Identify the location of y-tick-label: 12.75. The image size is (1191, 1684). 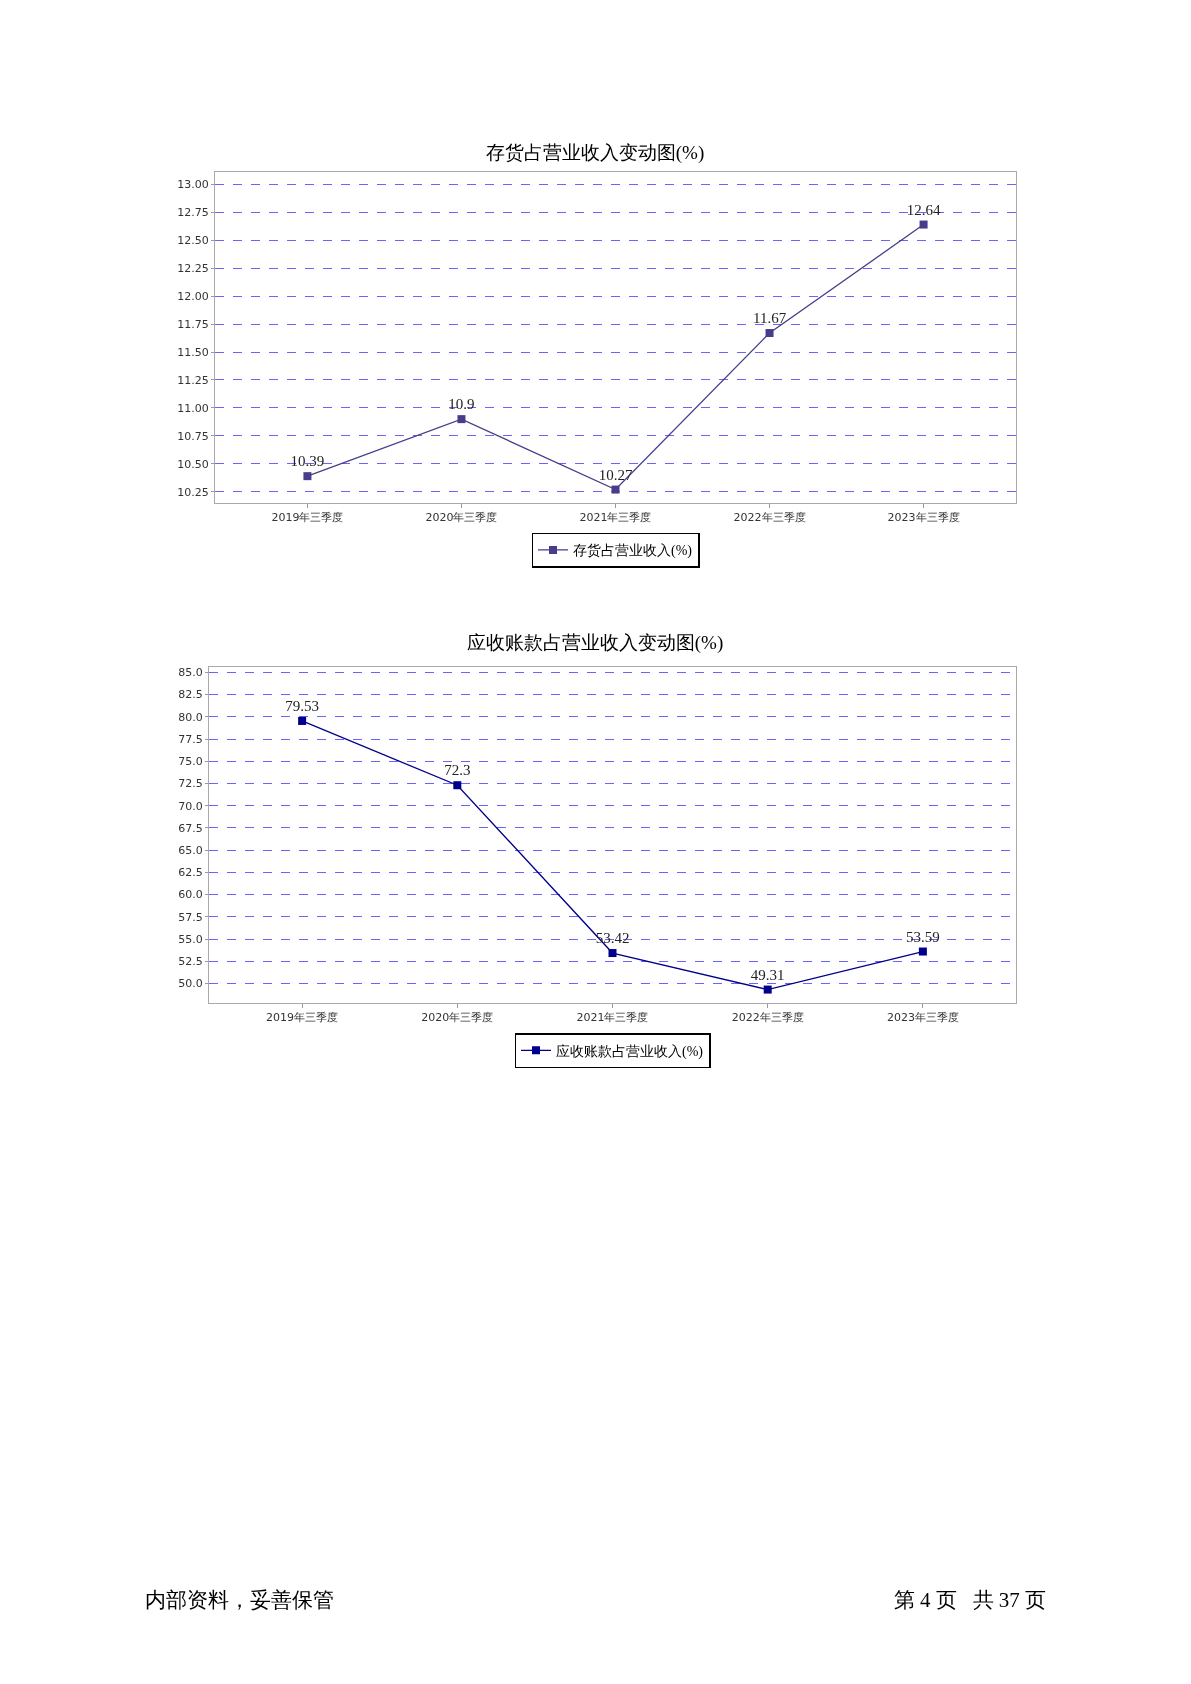
(193, 213).